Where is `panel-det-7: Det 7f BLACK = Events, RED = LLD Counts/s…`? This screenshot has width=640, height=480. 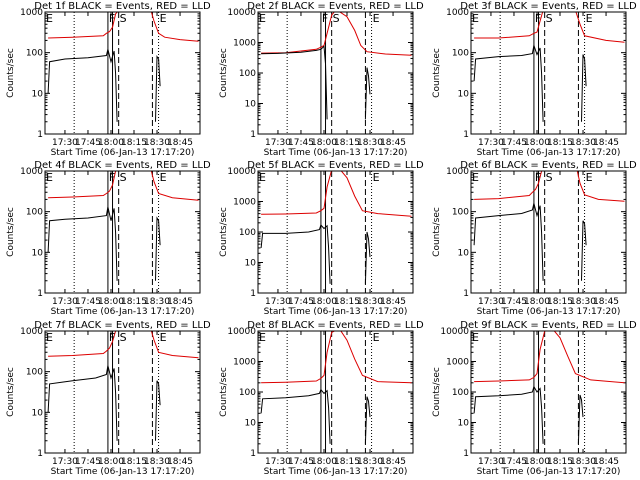
panel-det-7: Det 7f BLACK = Events, RED = LLD Counts/s… is located at coordinates (108, 398).